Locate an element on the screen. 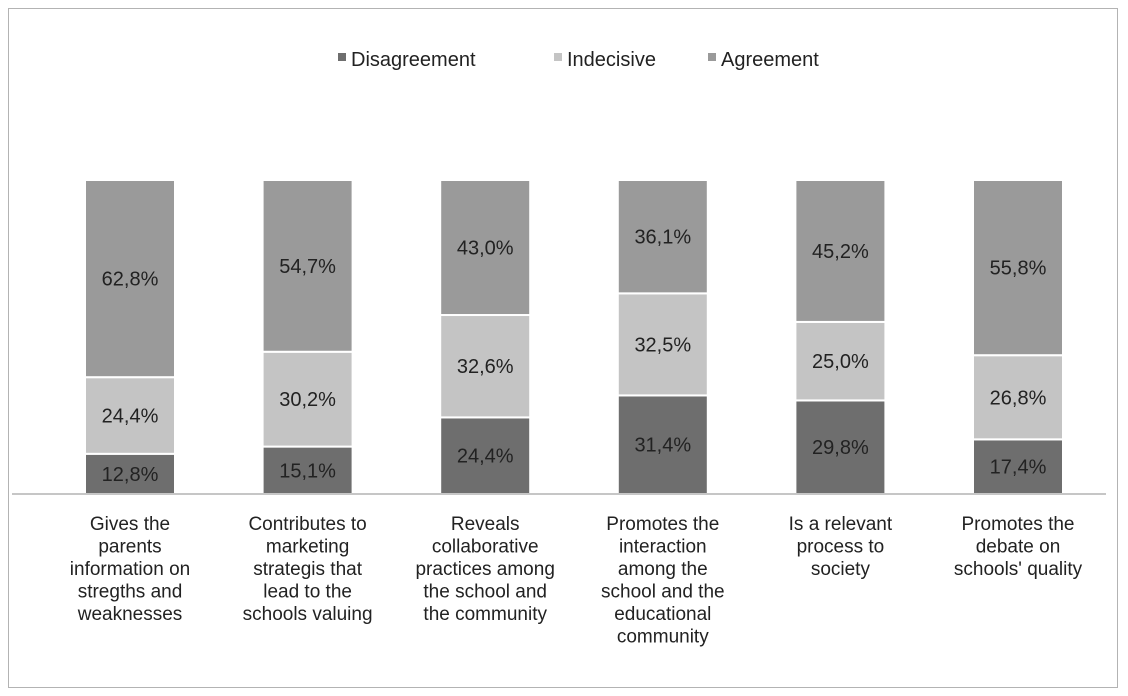  legend: Disagreement Indecisive Agreement is located at coordinates (578, 60).